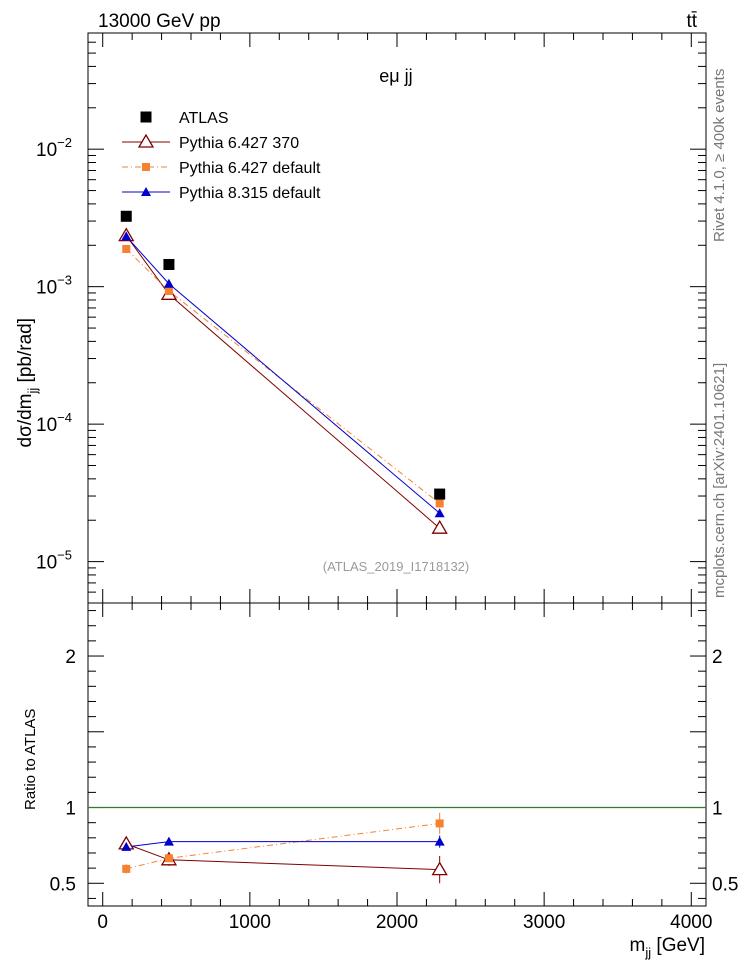 This screenshot has height=972, width=746. Describe the element at coordinates (30, 759) in the screenshot. I see `ratio-y-axis-label: Ratio to ATLAS` at that location.